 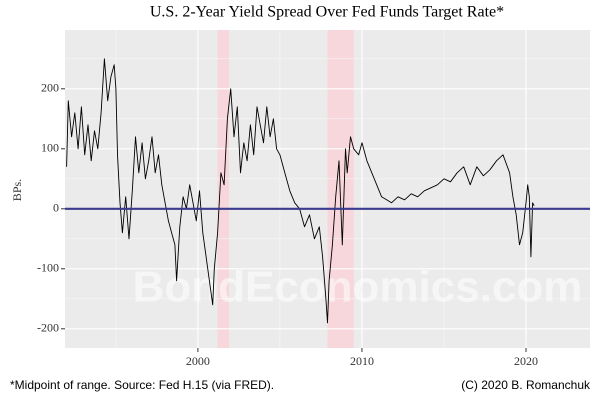 I want to click on x-tick-label: 2020, so click(x=526, y=361).